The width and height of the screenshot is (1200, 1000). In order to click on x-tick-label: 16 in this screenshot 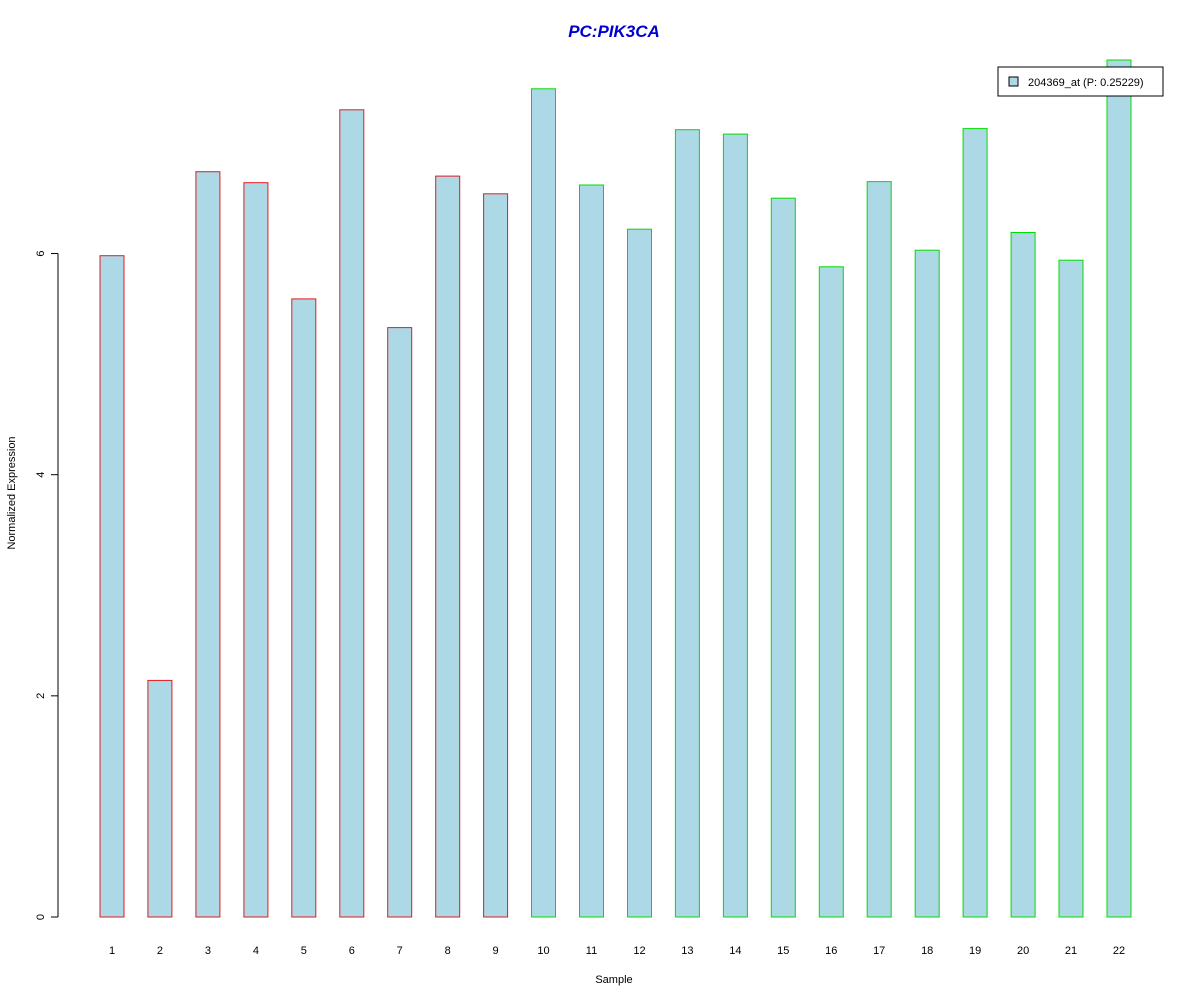, I will do `click(831, 951)`.